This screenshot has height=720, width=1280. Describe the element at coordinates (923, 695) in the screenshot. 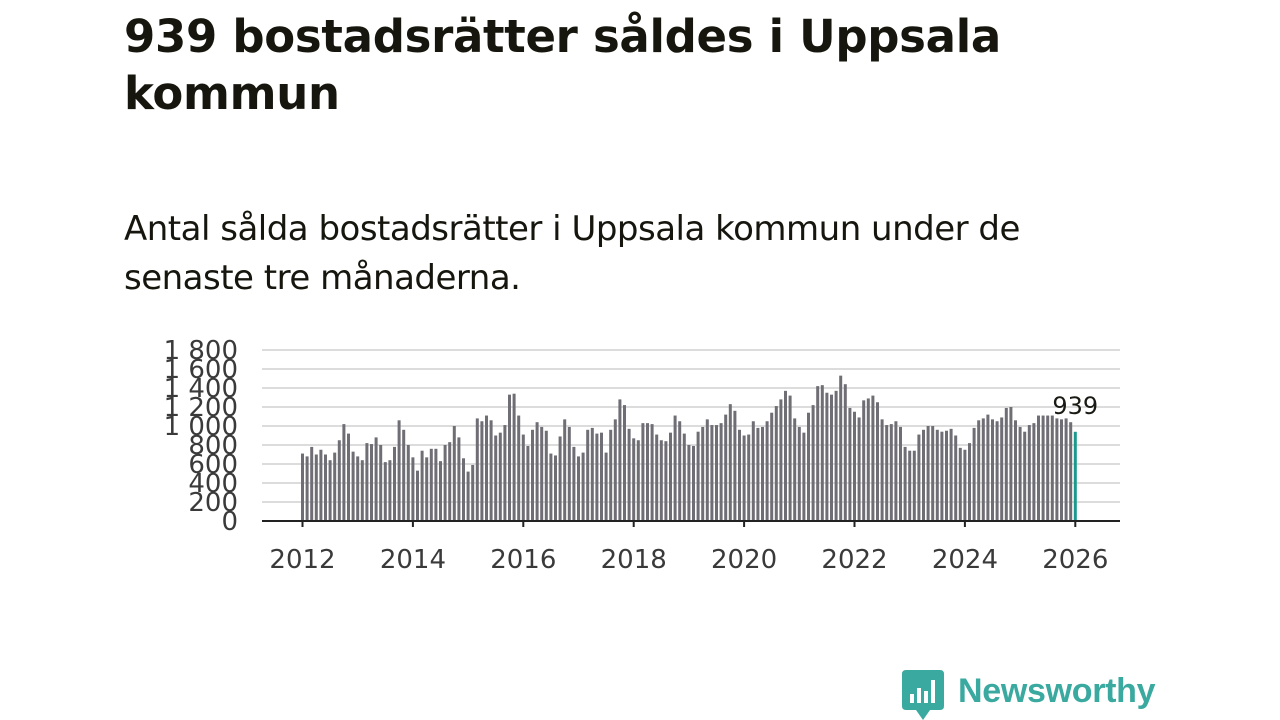

I see `bar-chart-speech-bubble-icon` at that location.